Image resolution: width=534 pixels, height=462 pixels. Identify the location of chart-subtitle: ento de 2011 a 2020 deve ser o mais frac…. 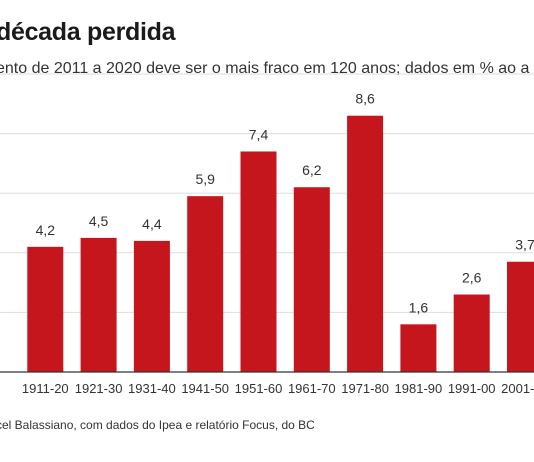
(265, 68).